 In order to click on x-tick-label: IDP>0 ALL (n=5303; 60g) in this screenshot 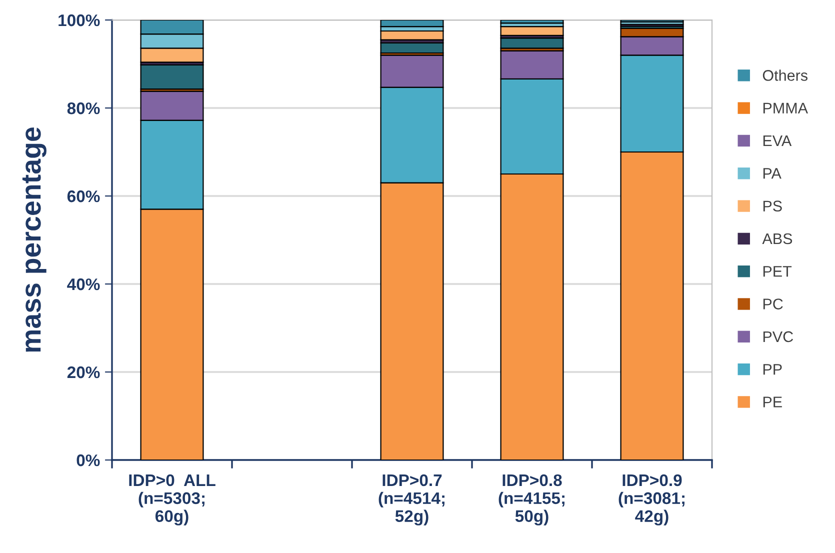, I will do `click(172, 500)`.